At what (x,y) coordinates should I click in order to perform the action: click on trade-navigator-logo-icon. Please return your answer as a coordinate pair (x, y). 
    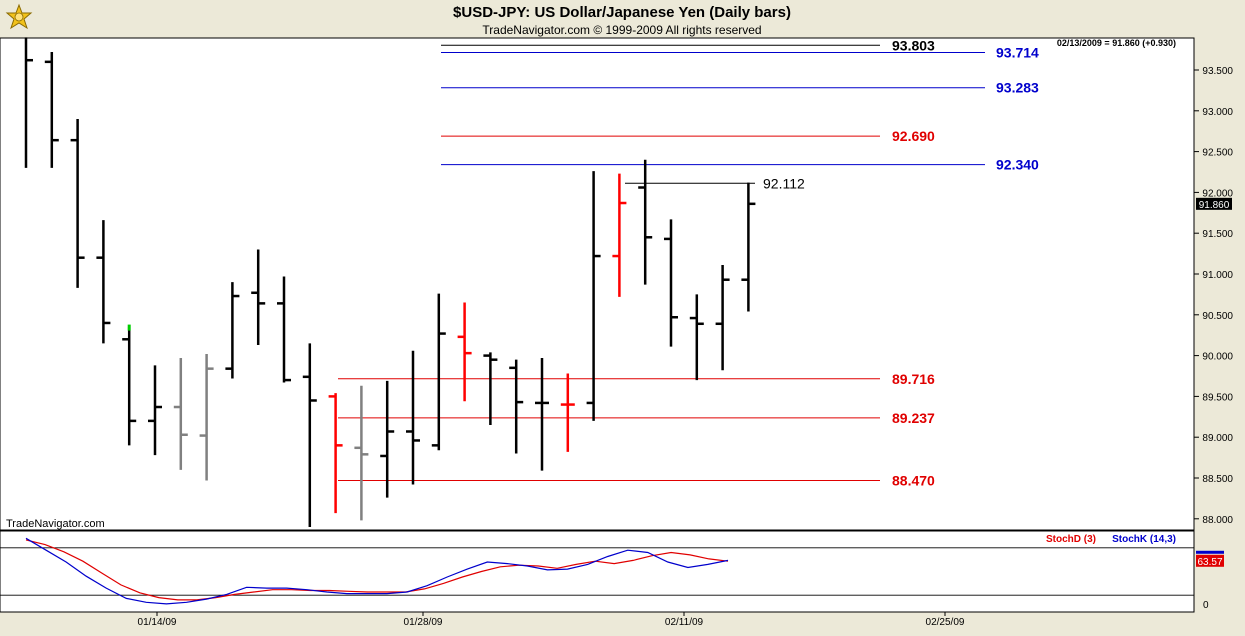
    Looking at the image, I should click on (19, 16).